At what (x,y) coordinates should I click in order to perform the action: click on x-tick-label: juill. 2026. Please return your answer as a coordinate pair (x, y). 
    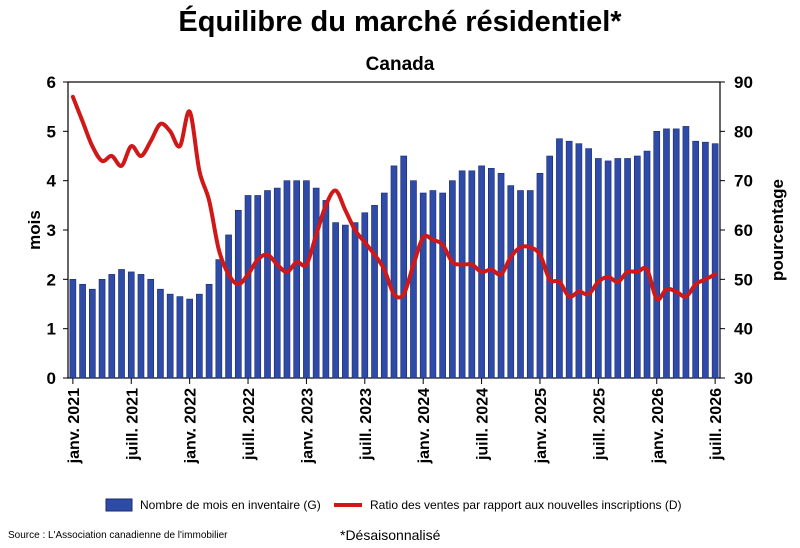
    Looking at the image, I should click on (716, 424).